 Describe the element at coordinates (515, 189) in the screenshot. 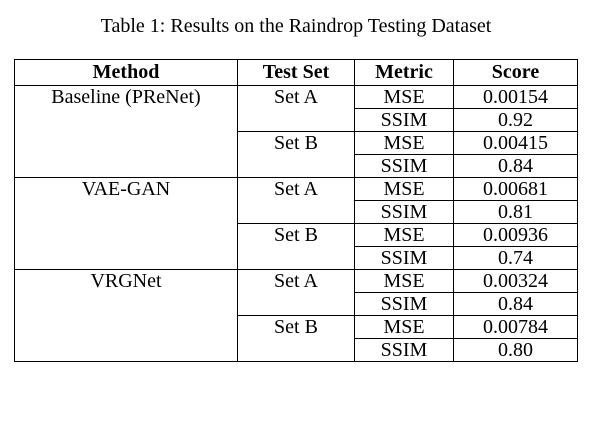

I see `score-cell: 0.00681` at that location.